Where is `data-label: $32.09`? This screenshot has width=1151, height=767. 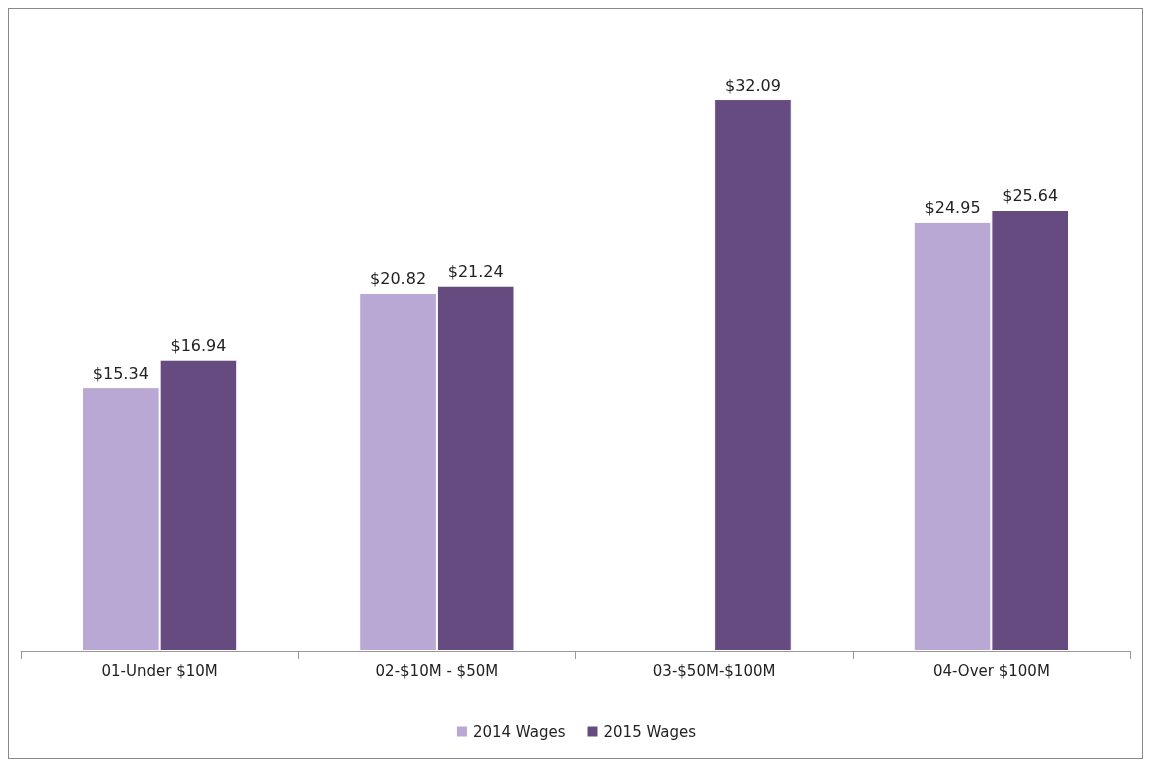
data-label: $32.09 is located at coordinates (752, 85).